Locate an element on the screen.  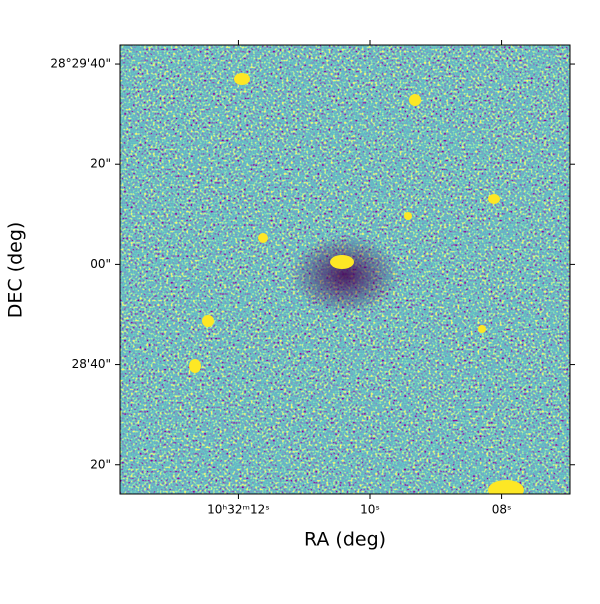
x-tick-label: 10ˢ is located at coordinates (370, 510).